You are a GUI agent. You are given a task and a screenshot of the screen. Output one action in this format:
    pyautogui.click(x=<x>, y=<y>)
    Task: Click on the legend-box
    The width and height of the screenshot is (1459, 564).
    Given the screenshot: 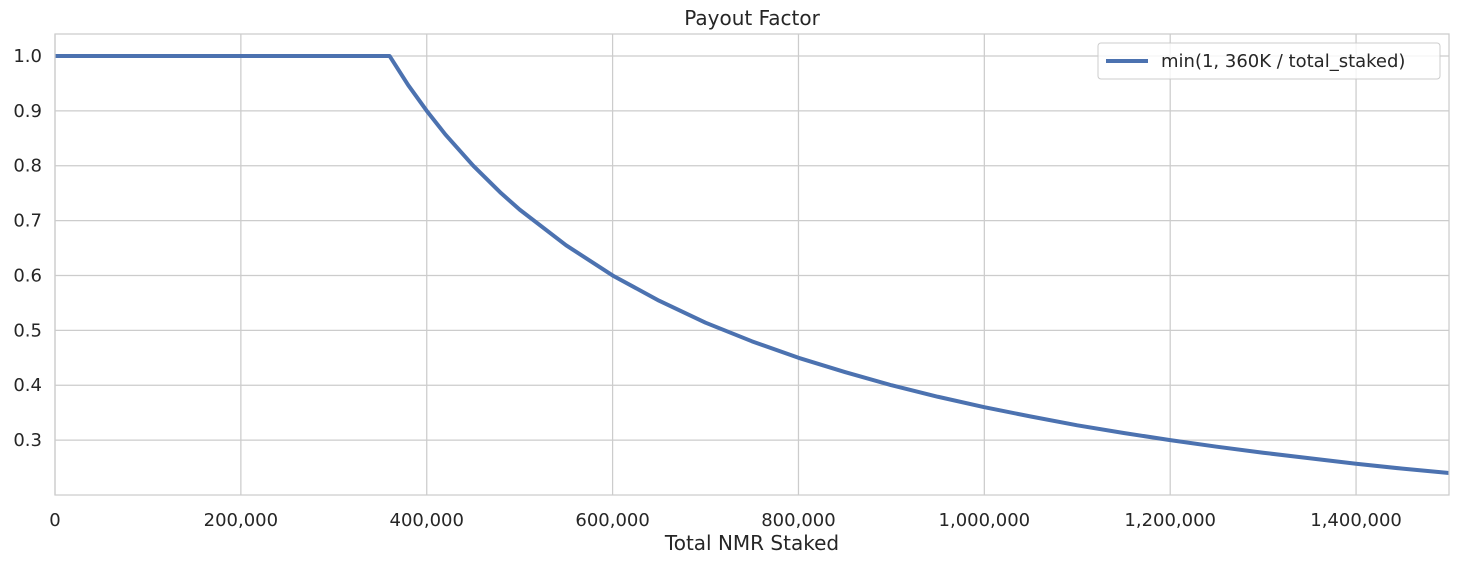 What is the action you would take?
    pyautogui.click(x=1269, y=61)
    